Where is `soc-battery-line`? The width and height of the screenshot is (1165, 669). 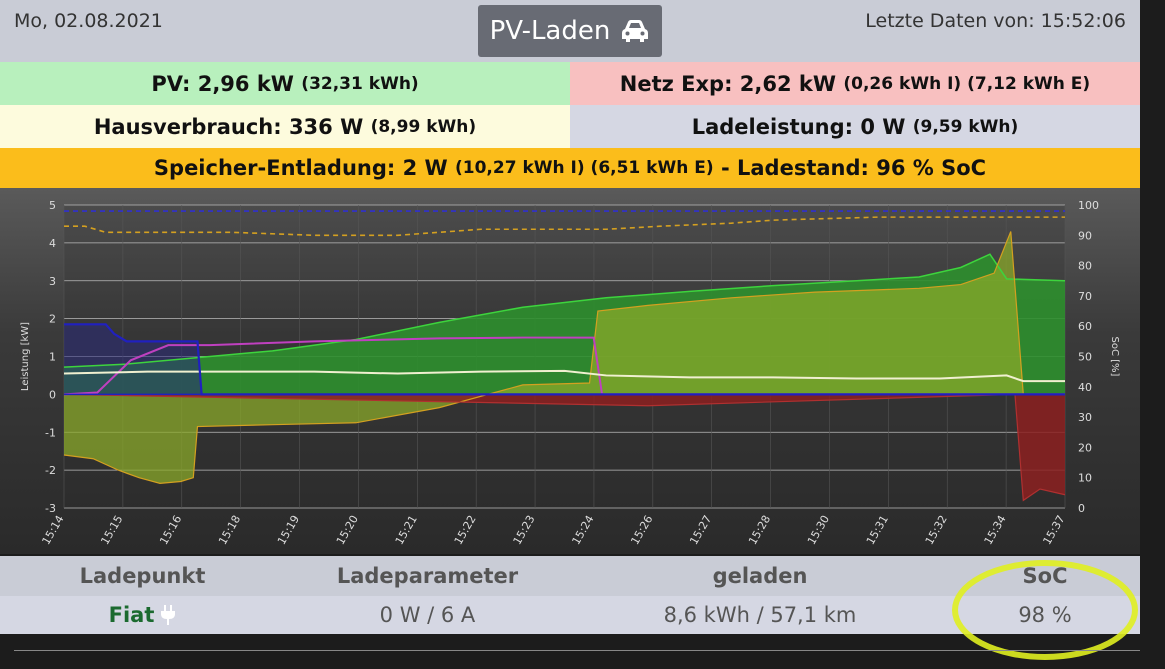 soc-battery-line is located at coordinates (564, 226).